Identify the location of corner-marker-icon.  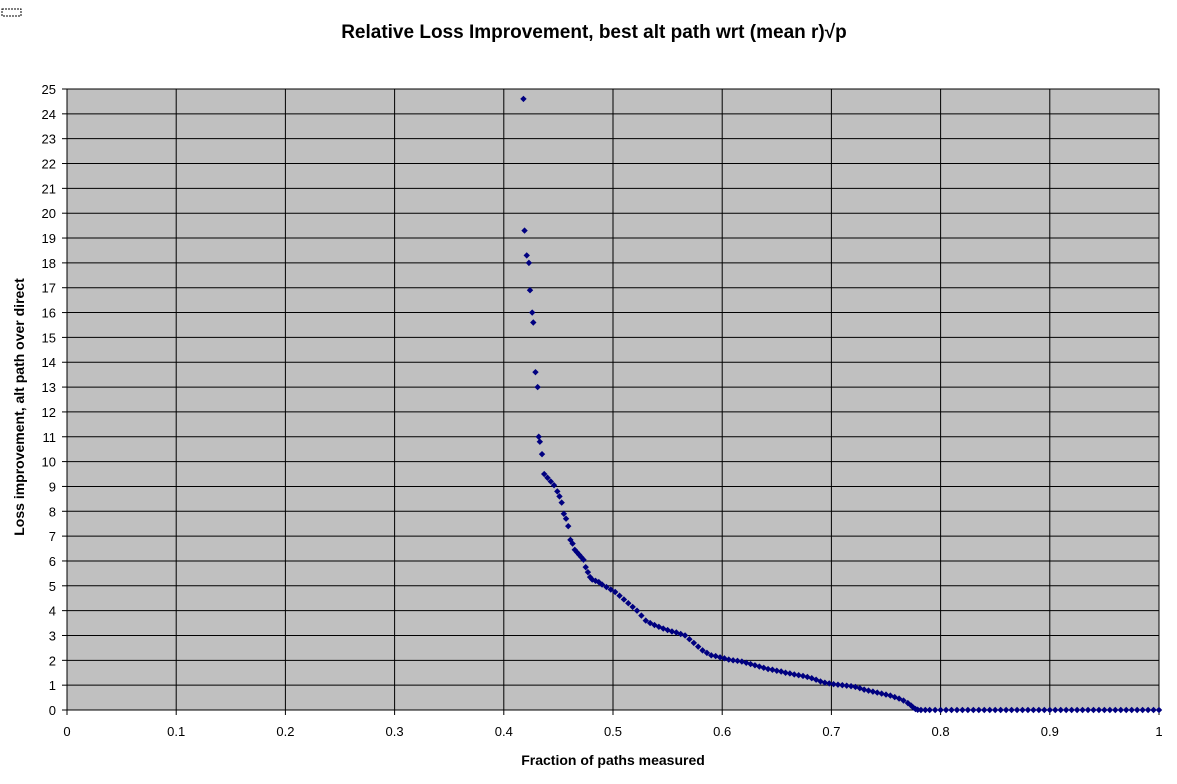
(11, 12).